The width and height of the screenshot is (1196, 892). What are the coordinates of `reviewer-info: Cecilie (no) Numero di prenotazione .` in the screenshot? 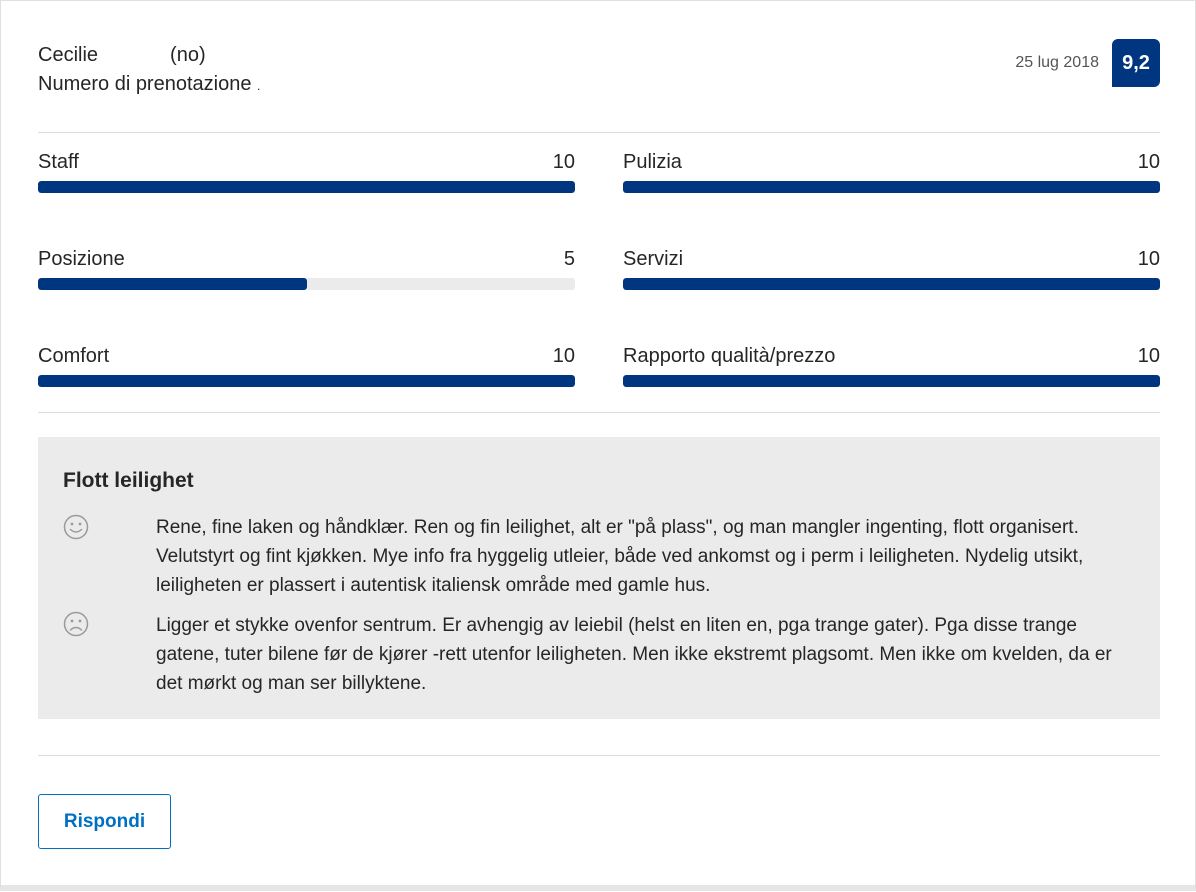 It's located at (149, 71).